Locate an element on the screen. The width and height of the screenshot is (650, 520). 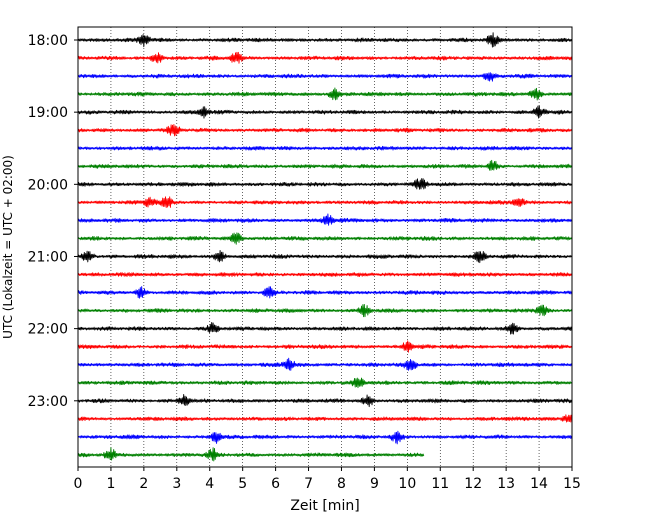
x-tick-label-10: 10 is located at coordinates (407, 484).